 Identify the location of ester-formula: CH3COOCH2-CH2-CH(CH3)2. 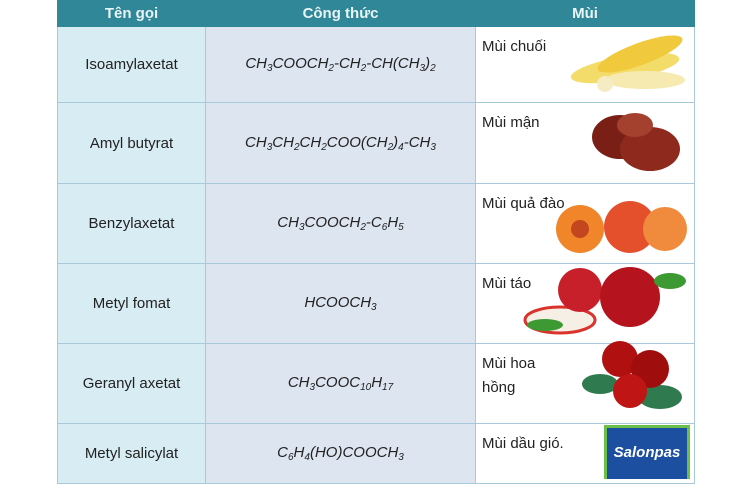
(340, 64).